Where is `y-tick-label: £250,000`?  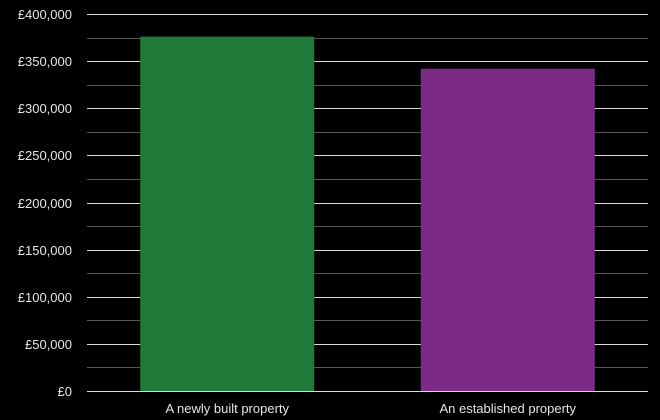
y-tick-label: £250,000 is located at coordinates (45, 155).